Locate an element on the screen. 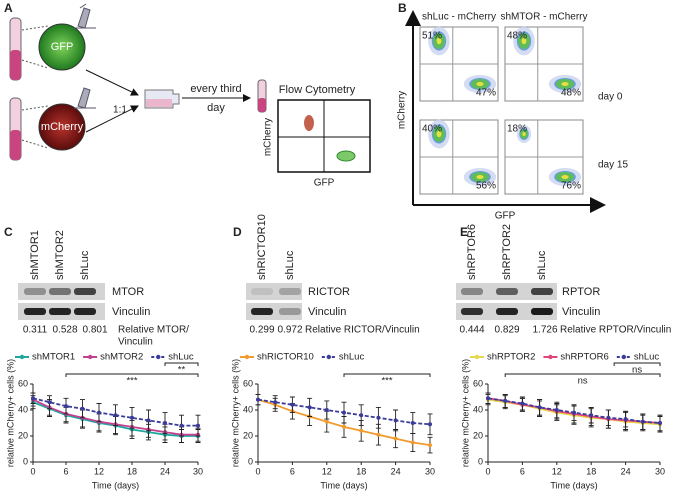 Image resolution: width=685 pixels, height=501 pixels. legend-label: shMTOR1 is located at coordinates (53, 357).